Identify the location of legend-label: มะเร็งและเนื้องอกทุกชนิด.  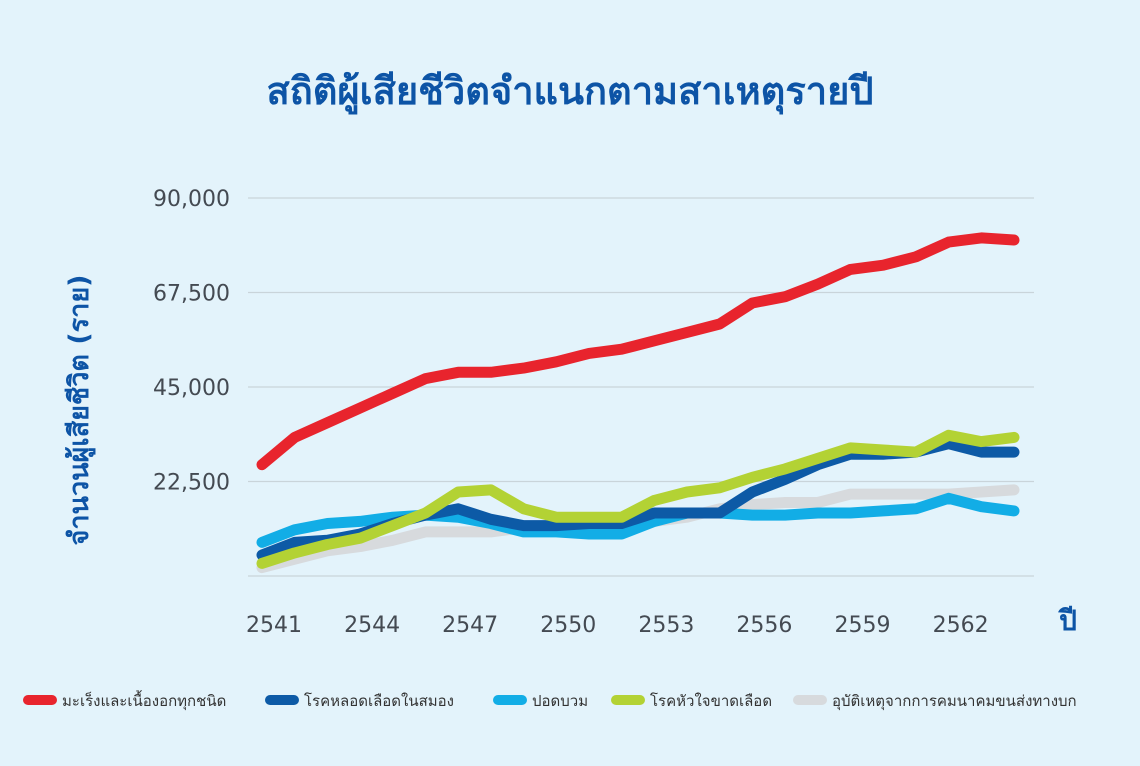
(144, 700).